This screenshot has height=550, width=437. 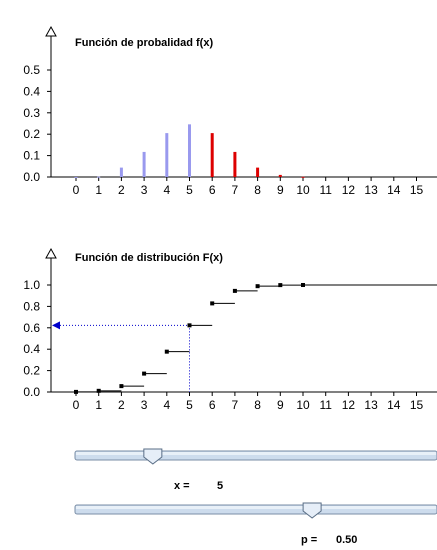 What do you see at coordinates (149, 258) in the screenshot?
I see `distribution-chart-title: Función de distribución F(x)` at bounding box center [149, 258].